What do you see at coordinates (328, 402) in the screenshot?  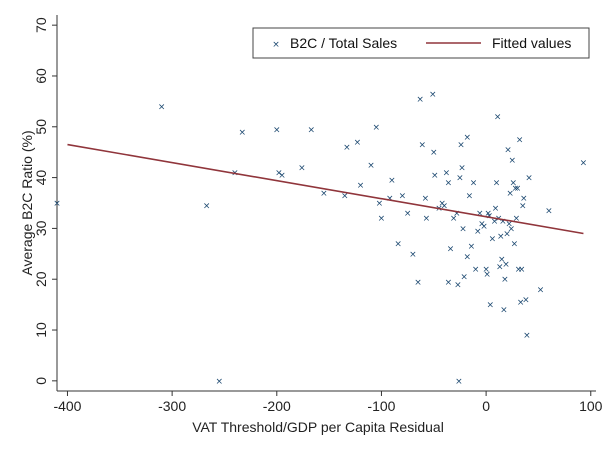 I see `x-axis-ticks: -400 -300 -200 -100 0 100` at bounding box center [328, 402].